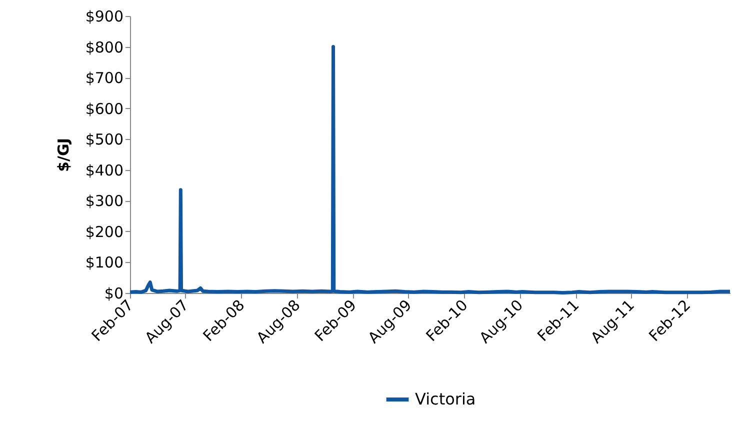  What do you see at coordinates (104, 231) in the screenshot?
I see `y-tick-label: $200` at bounding box center [104, 231].